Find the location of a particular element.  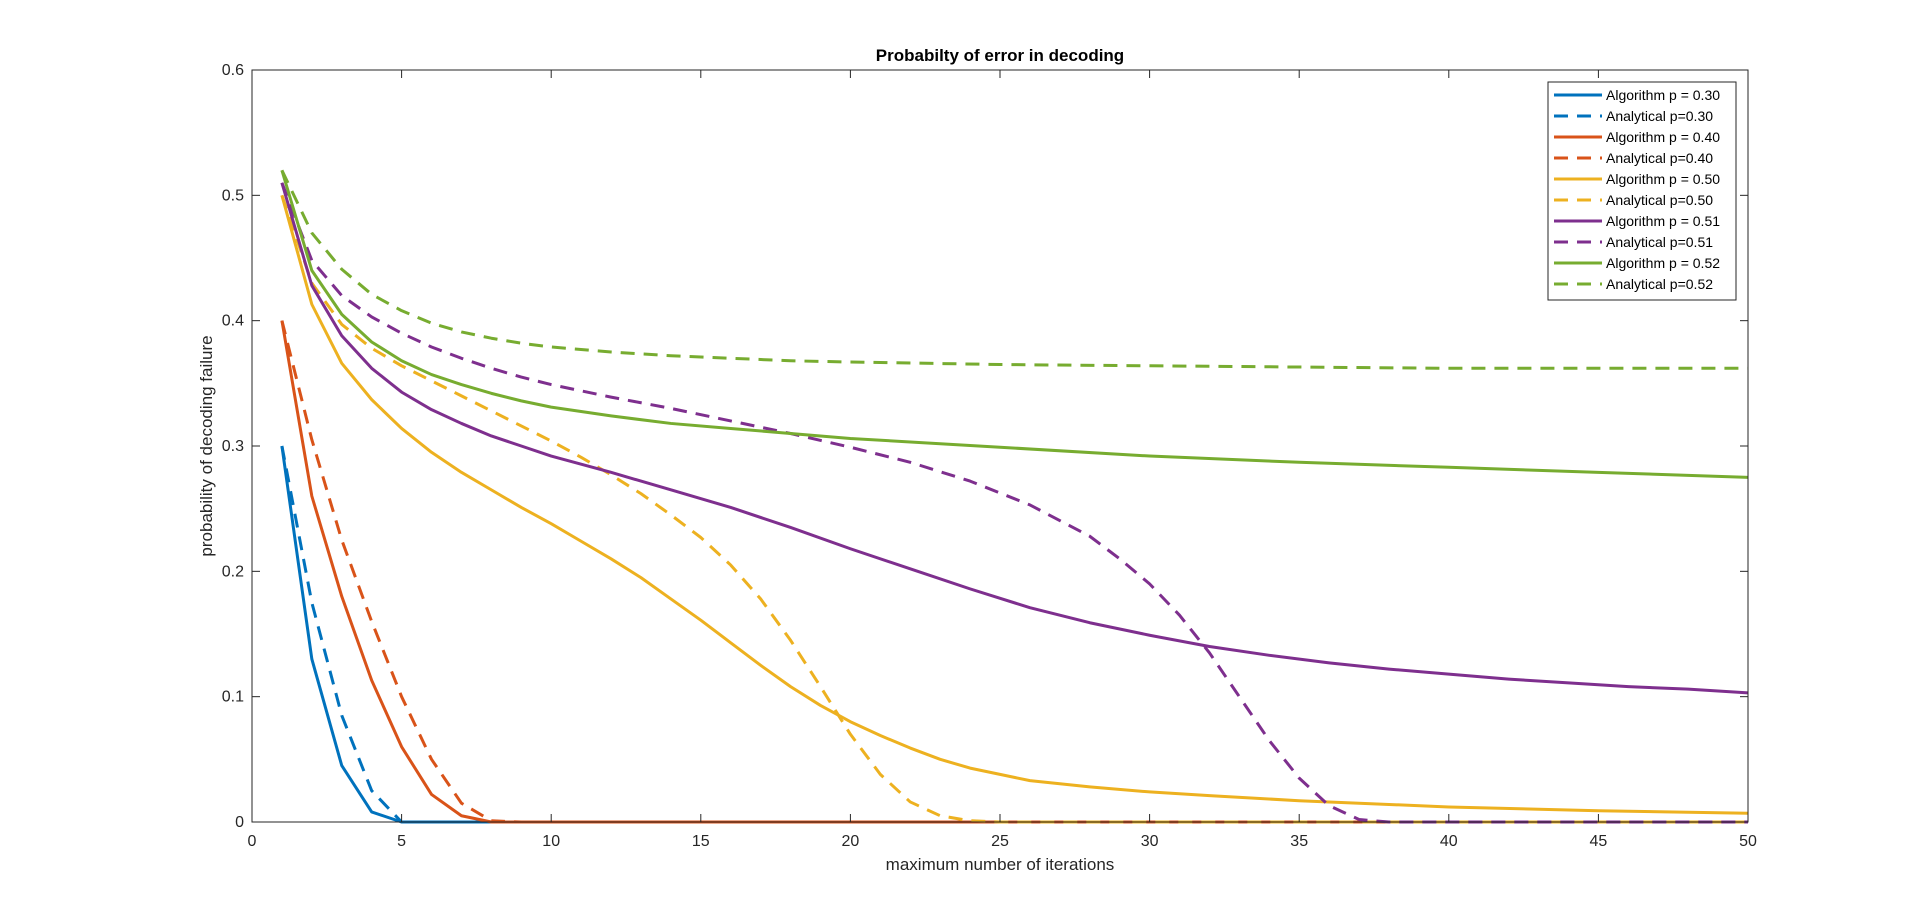

x-axis-label: maximum number of iterations is located at coordinates (1000, 864).